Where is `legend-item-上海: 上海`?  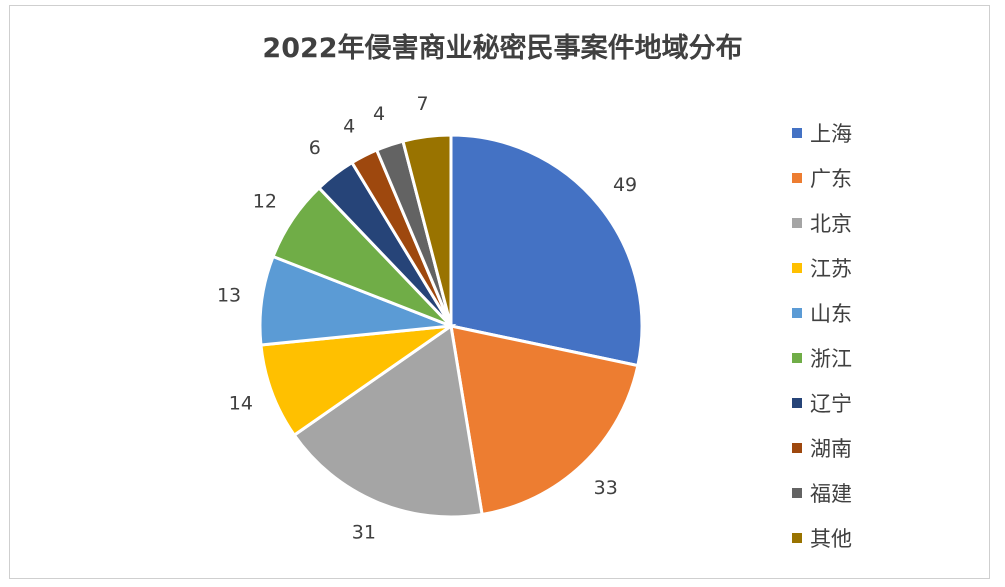 legend-item-上海: 上海 is located at coordinates (822, 132).